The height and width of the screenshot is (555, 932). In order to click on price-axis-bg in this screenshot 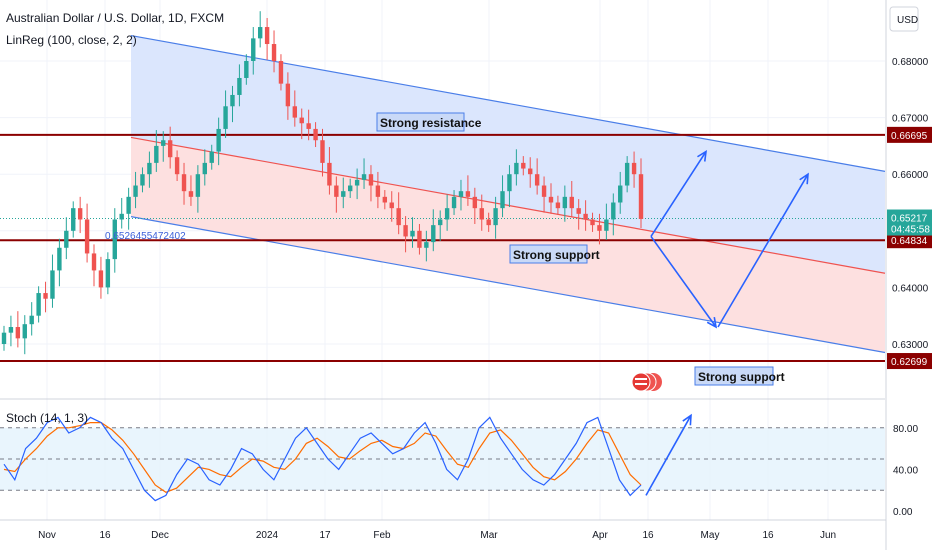, I will do `click(909, 275)`.